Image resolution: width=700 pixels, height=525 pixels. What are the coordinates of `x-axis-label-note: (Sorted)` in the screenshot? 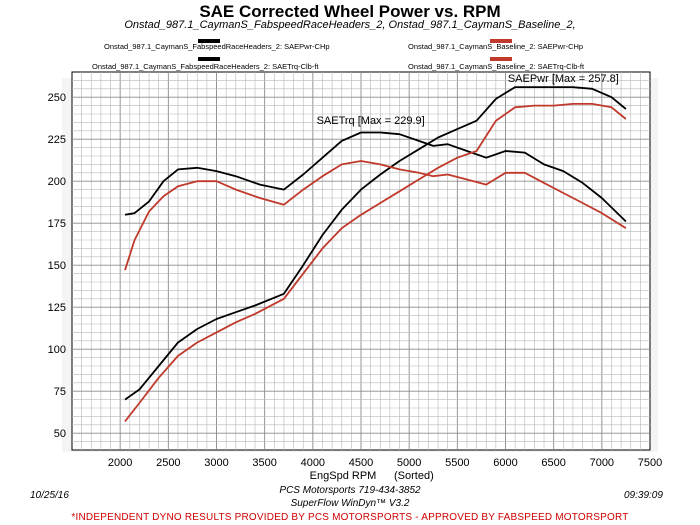 It's located at (414, 476).